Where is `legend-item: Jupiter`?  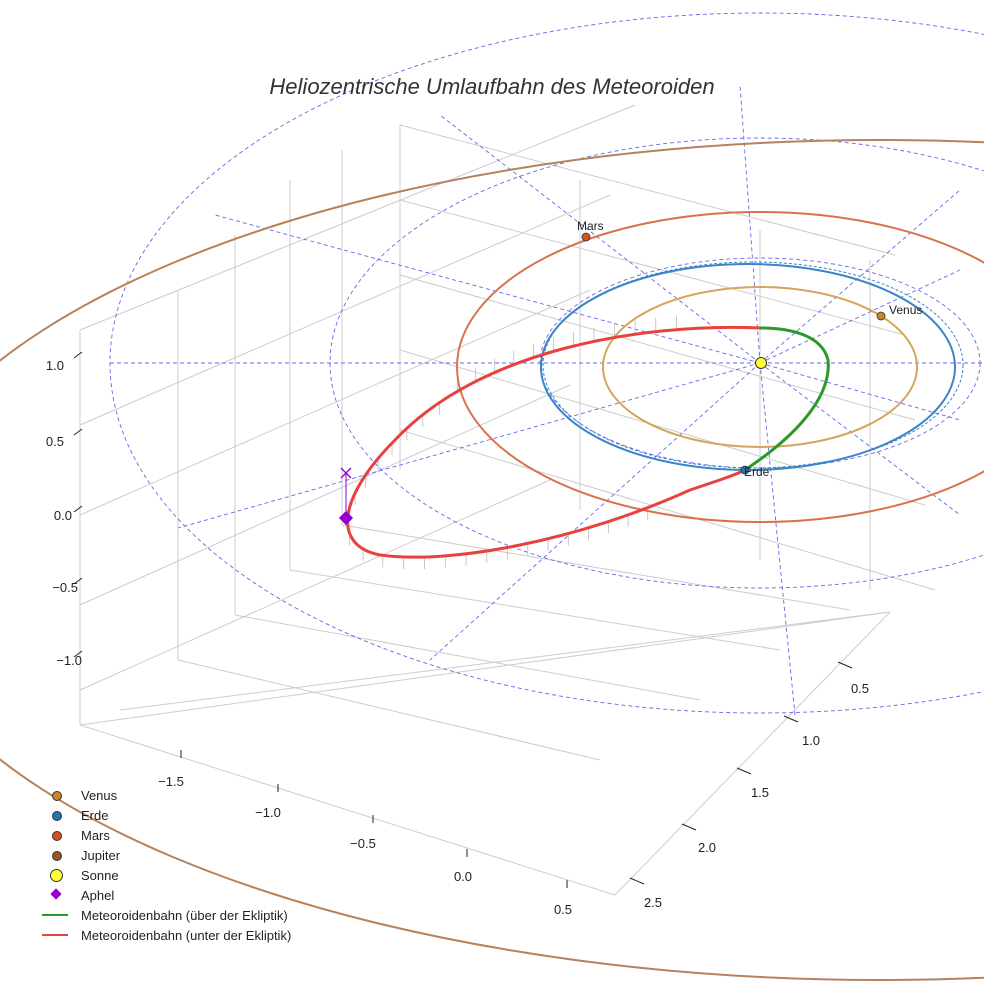 legend-item: Jupiter is located at coordinates (164, 855).